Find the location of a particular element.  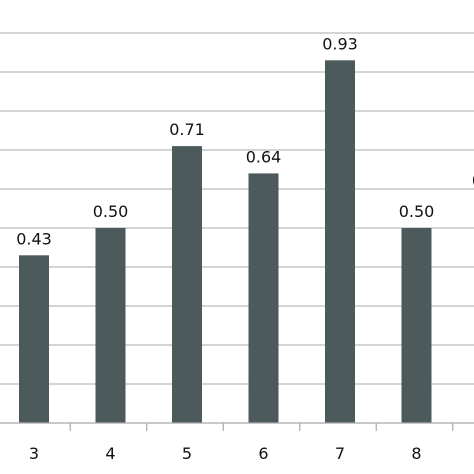

data-label-7: 0.93 is located at coordinates (340, 43).